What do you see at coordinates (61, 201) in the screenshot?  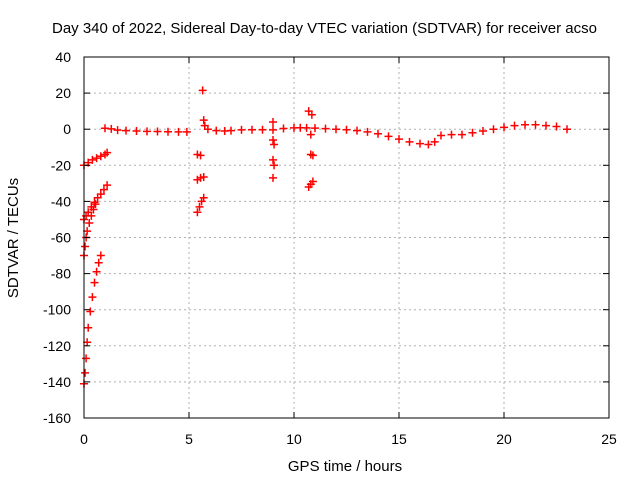 I see `y-tick-label: -40` at bounding box center [61, 201].